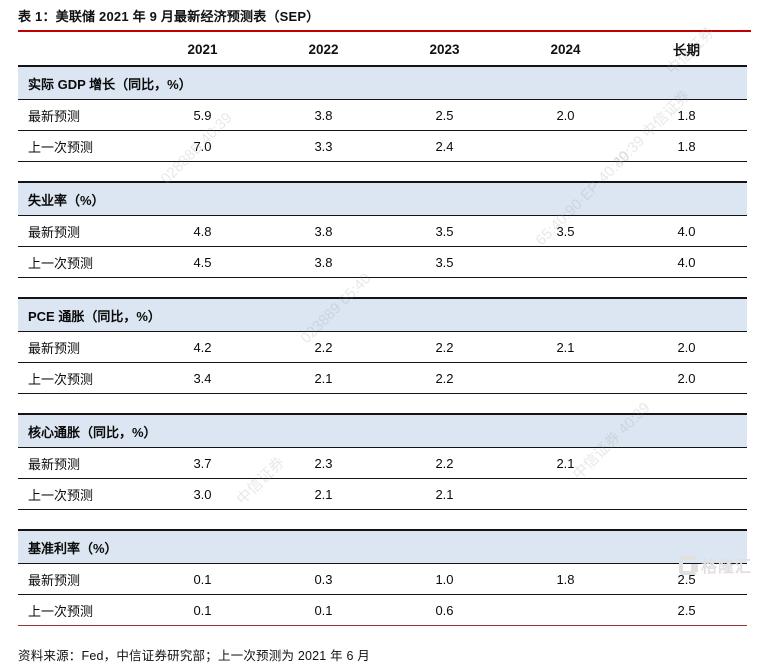 This screenshot has width=760, height=664. What do you see at coordinates (202, 378) in the screenshot?
I see `cell-value: 3.4` at bounding box center [202, 378].